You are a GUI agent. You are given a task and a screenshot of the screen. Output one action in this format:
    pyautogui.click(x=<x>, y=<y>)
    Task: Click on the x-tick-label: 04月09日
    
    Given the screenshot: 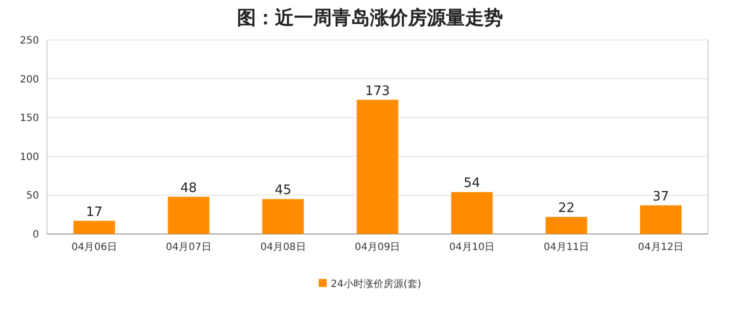 What is the action you would take?
    pyautogui.click(x=377, y=247)
    